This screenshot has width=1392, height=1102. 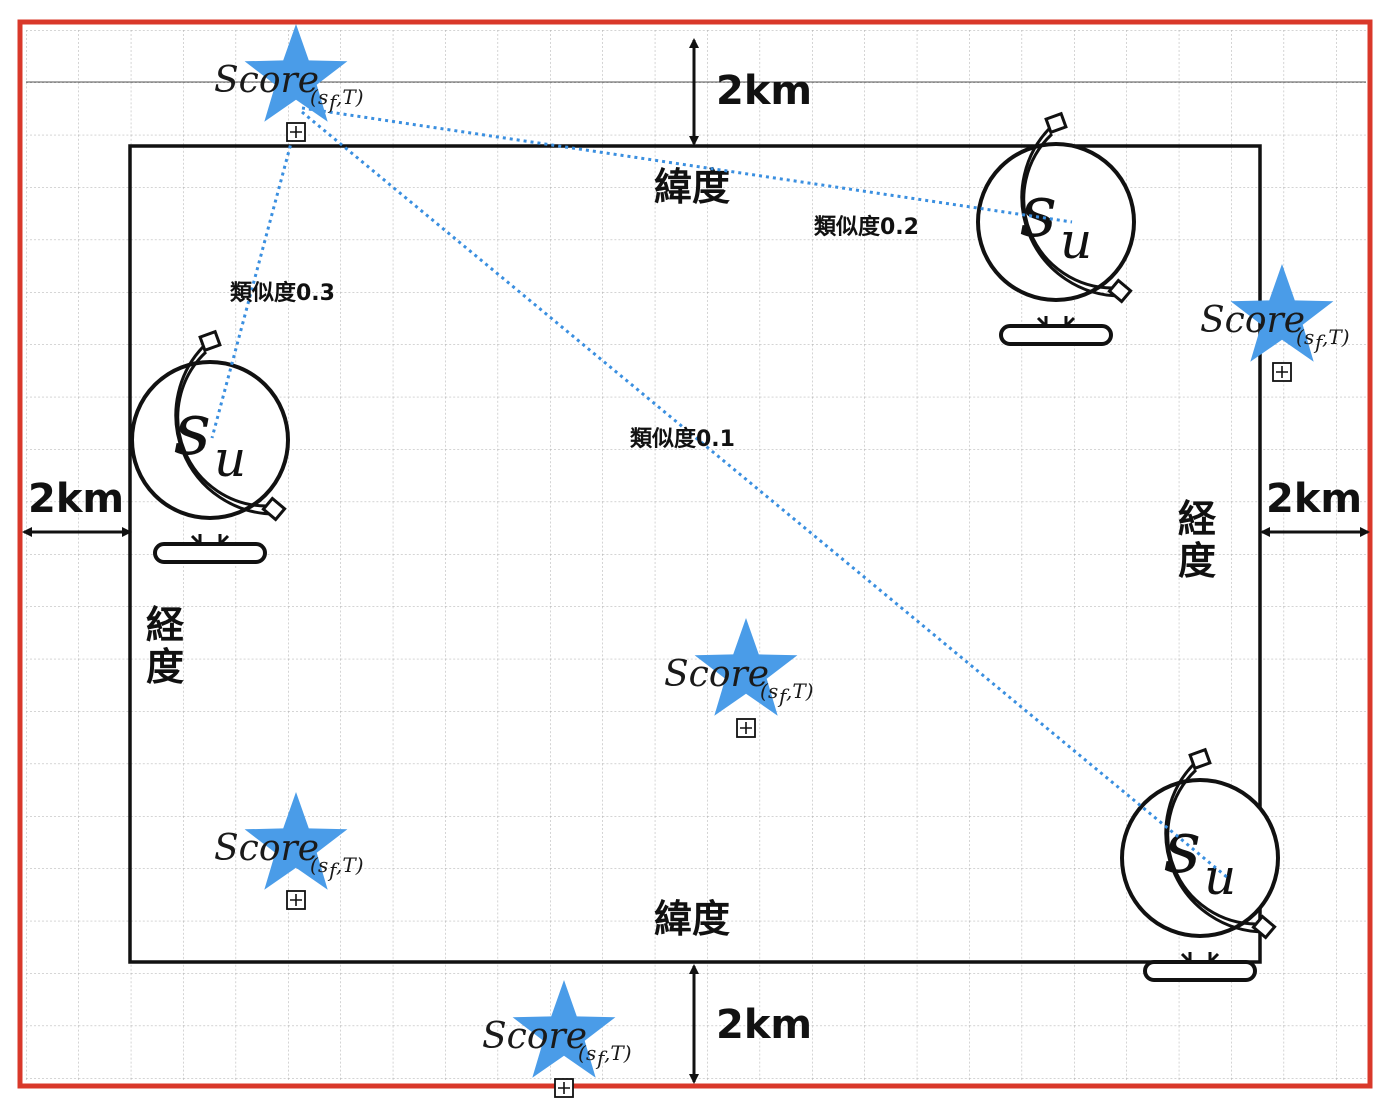 I want to click on candidate-star-top-left: Score ( s f ,T), so click(x=289, y=83).